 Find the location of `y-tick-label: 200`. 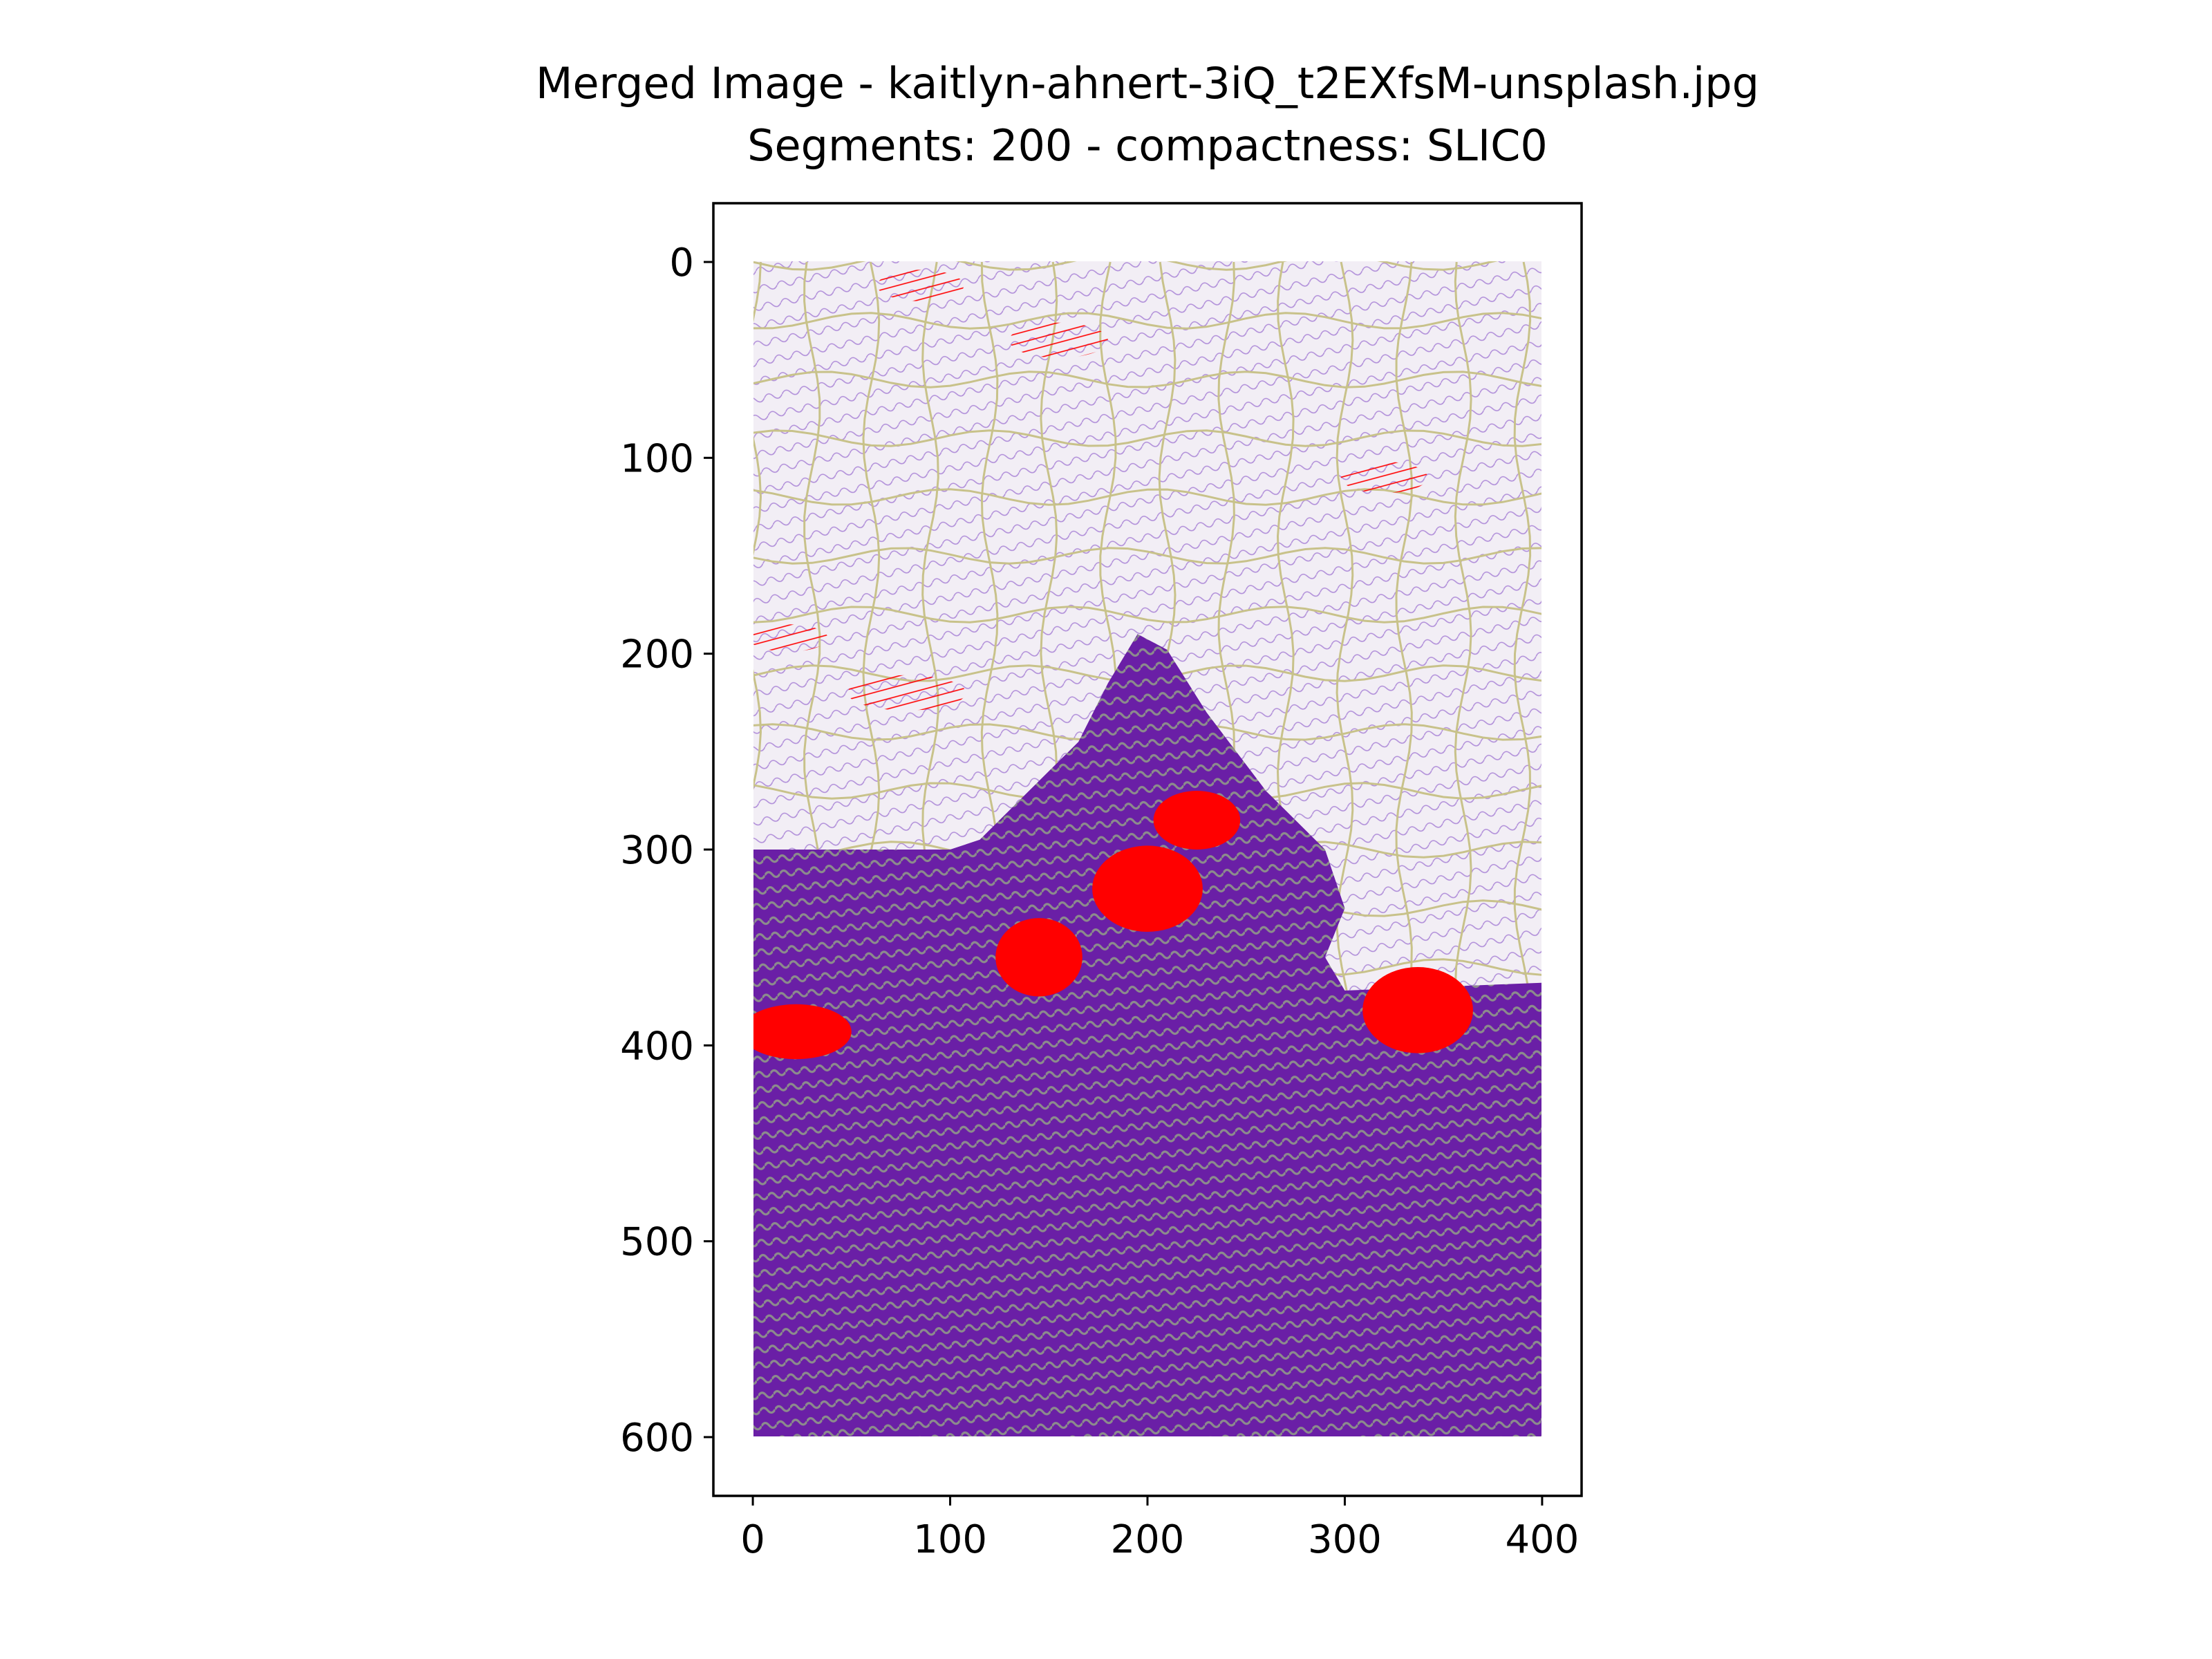

y-tick-label: 200 is located at coordinates (657, 654).